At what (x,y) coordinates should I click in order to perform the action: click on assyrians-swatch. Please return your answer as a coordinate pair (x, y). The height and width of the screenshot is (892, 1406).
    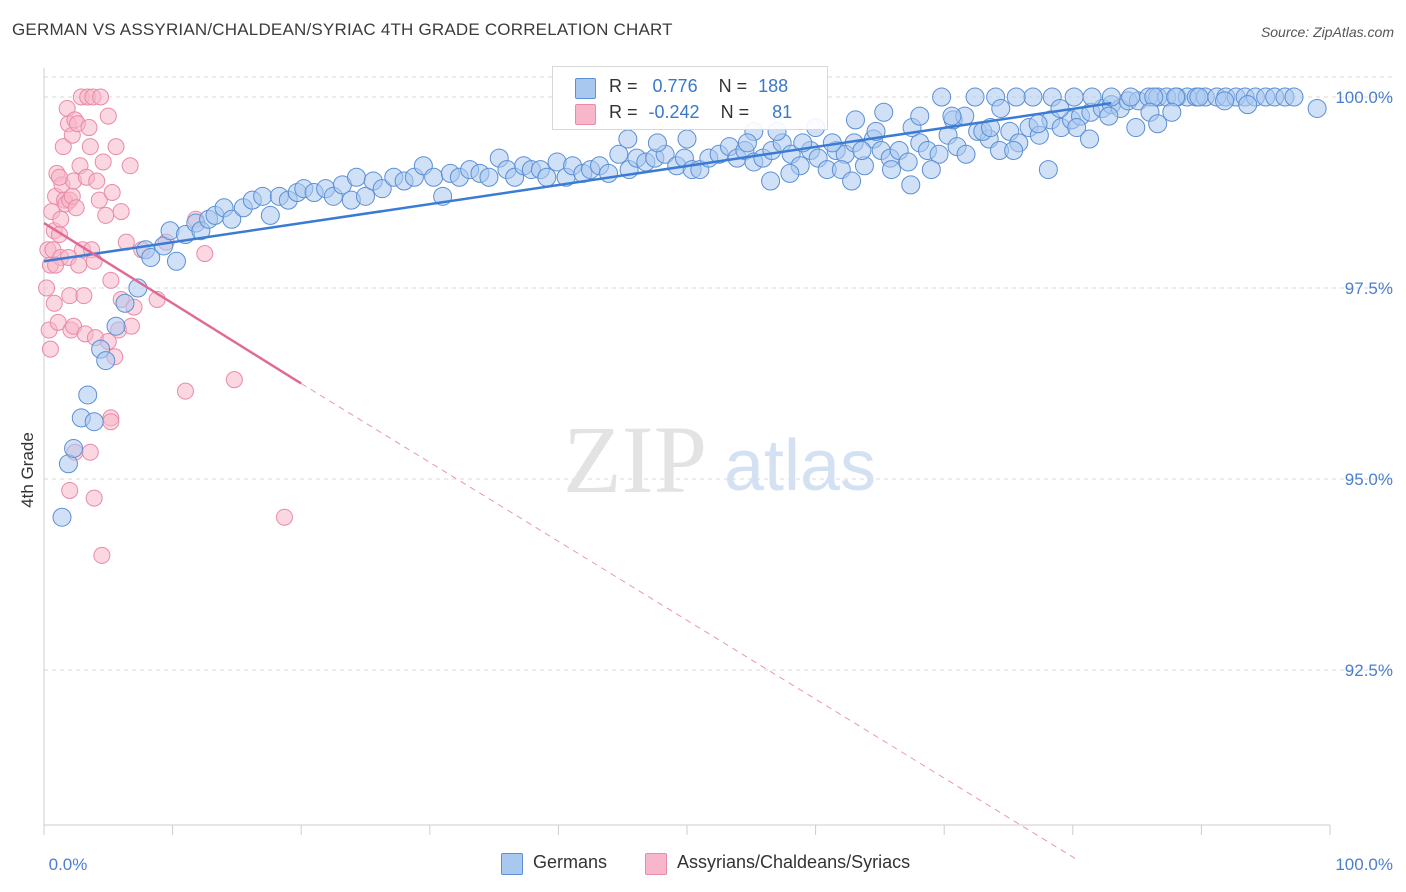
    Looking at the image, I should click on (585, 114).